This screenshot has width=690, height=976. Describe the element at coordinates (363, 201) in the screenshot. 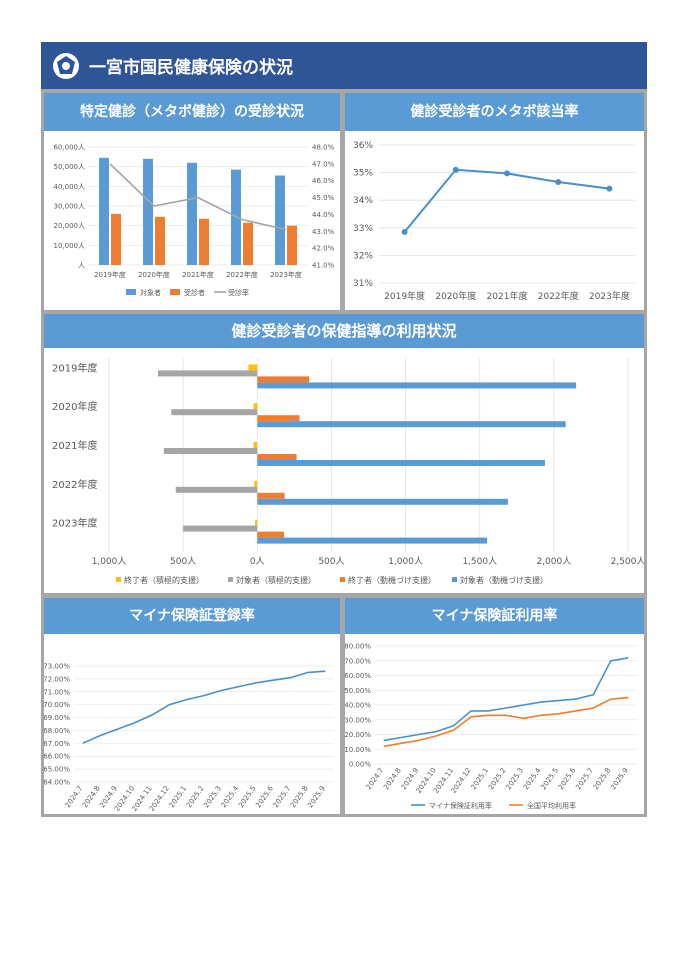

I see `y-tick-label: 34%` at that location.